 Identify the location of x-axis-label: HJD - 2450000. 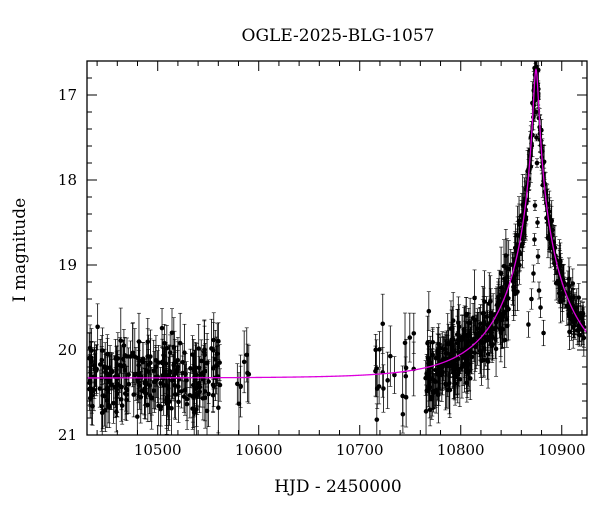
(338, 487).